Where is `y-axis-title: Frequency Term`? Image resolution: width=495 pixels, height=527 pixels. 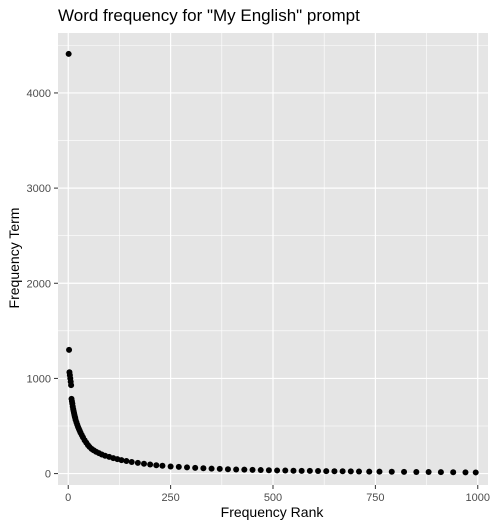
y-axis-title: Frequency Term is located at coordinates (14, 258).